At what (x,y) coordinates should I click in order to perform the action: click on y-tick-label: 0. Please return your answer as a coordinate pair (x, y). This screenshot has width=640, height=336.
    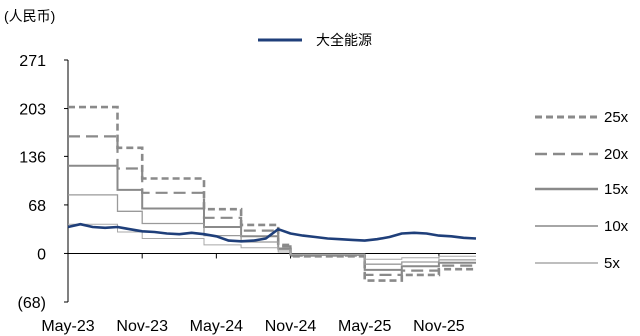
    Looking at the image, I should click on (41, 254).